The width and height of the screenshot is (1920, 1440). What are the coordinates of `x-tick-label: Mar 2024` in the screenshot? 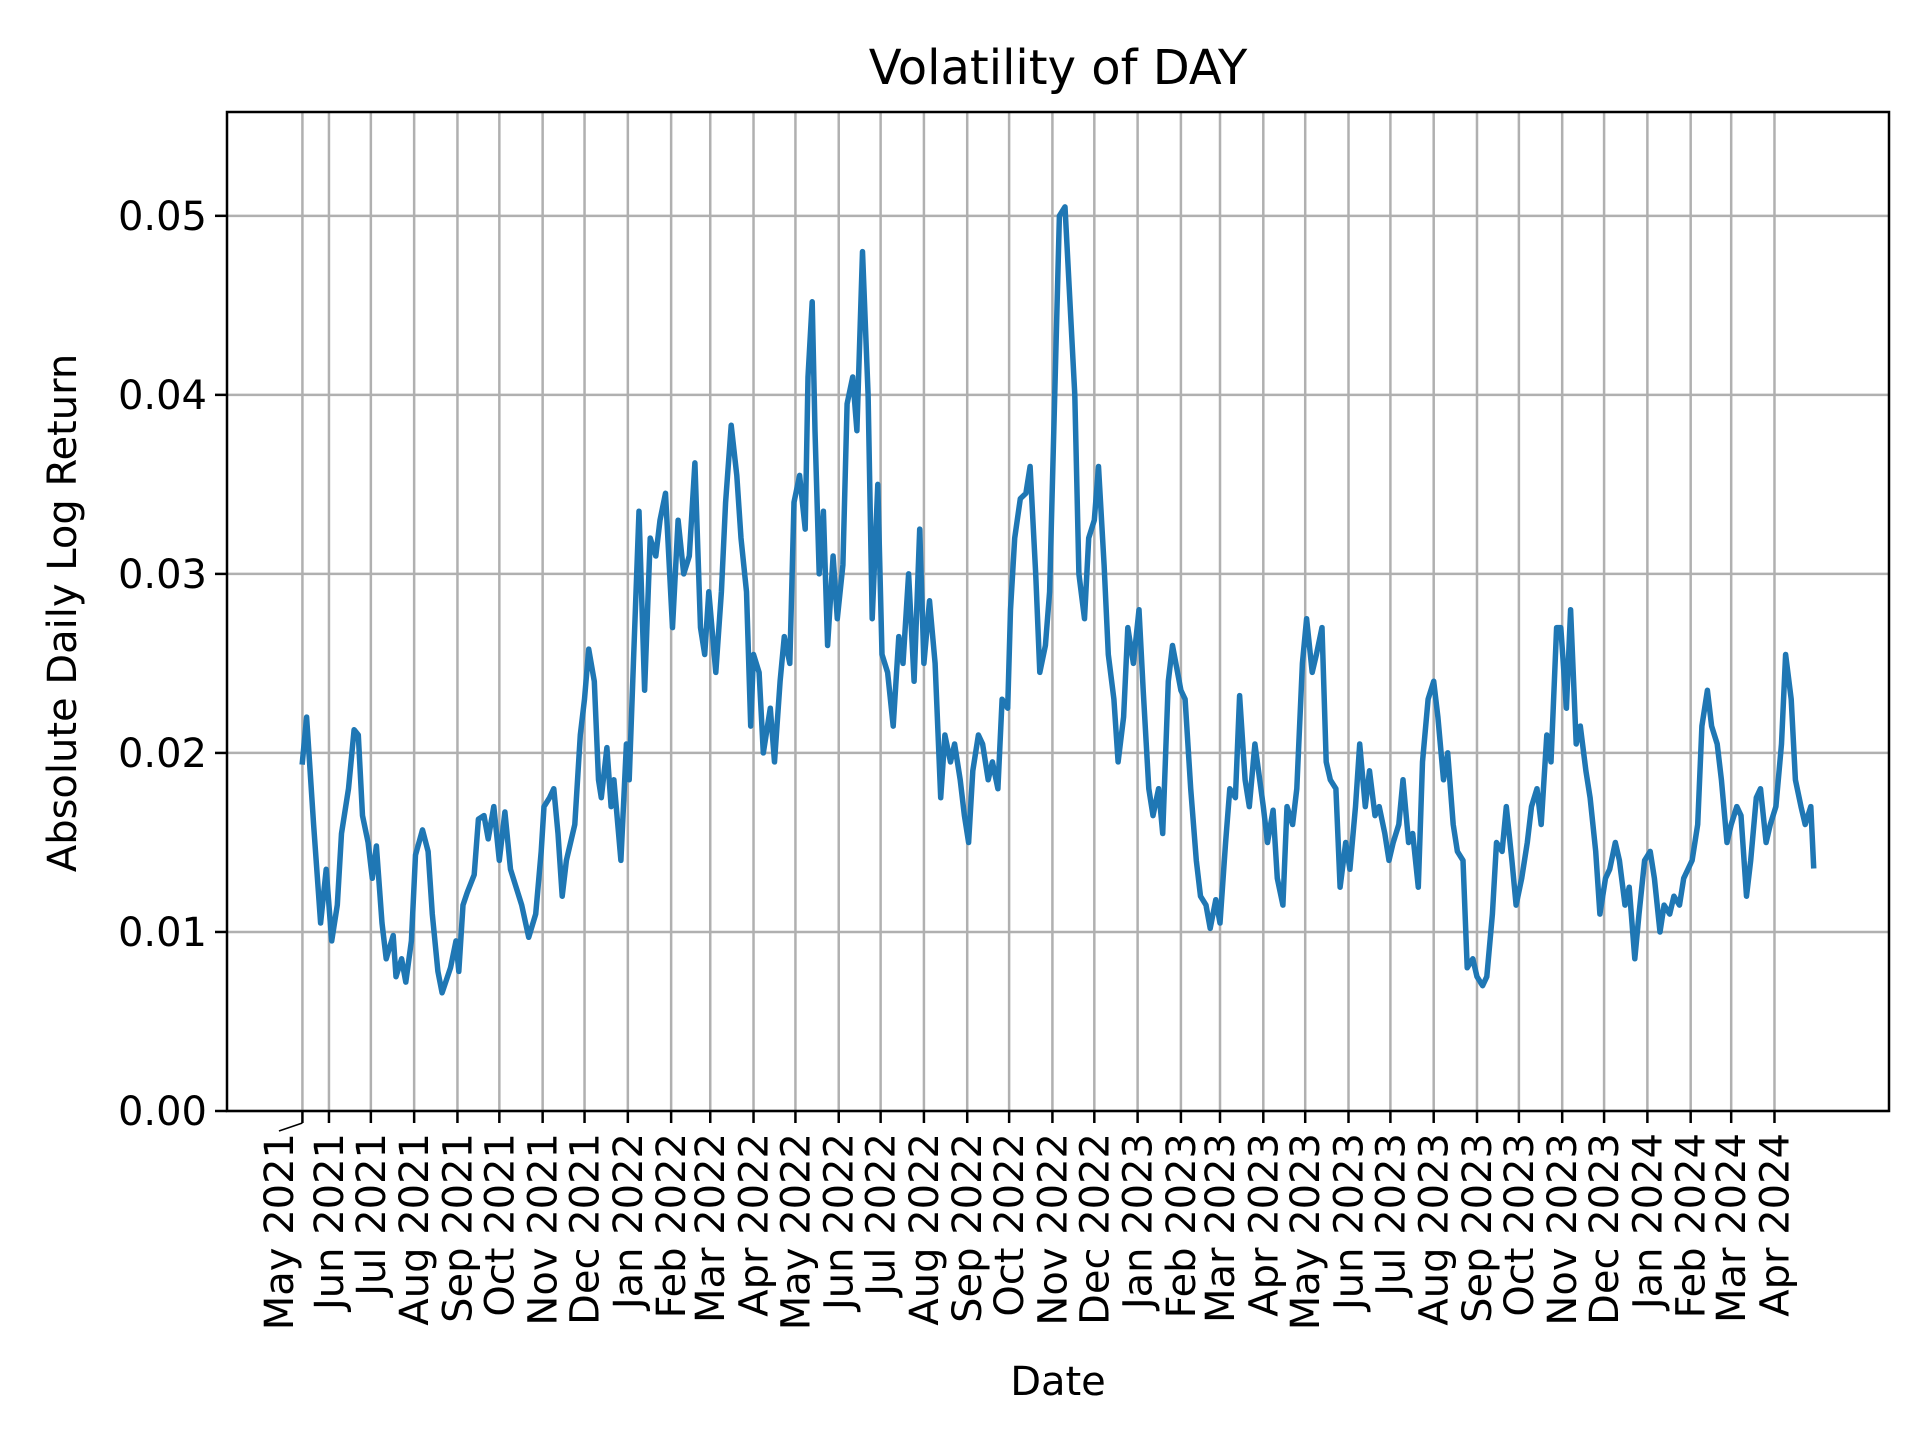 It's located at (1732, 1228).